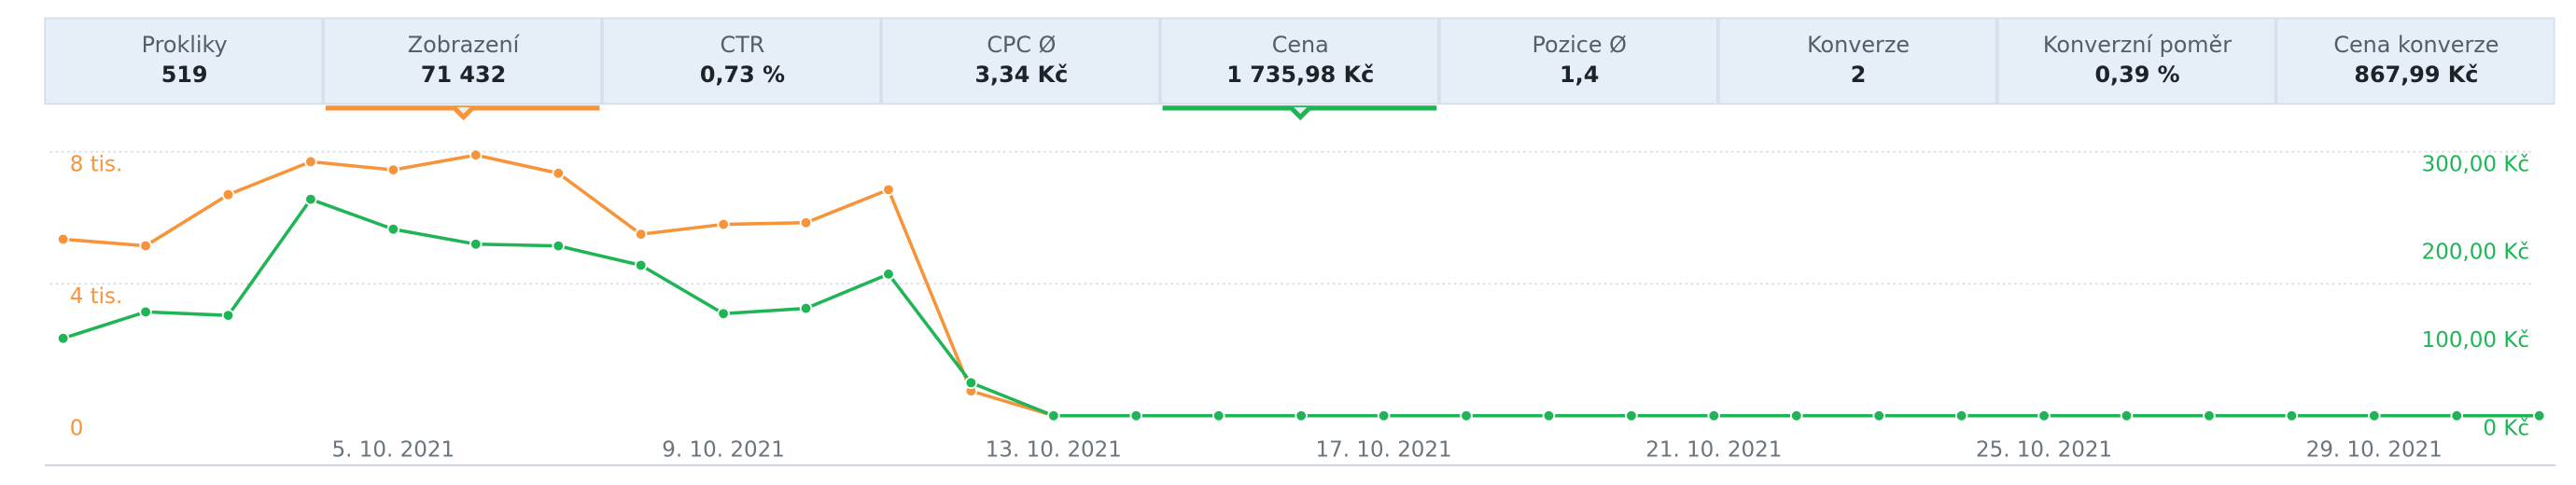 This screenshot has width=2576, height=485. What do you see at coordinates (1300, 75) in the screenshot?
I see `tab-value: 1 735,98 Kč` at bounding box center [1300, 75].